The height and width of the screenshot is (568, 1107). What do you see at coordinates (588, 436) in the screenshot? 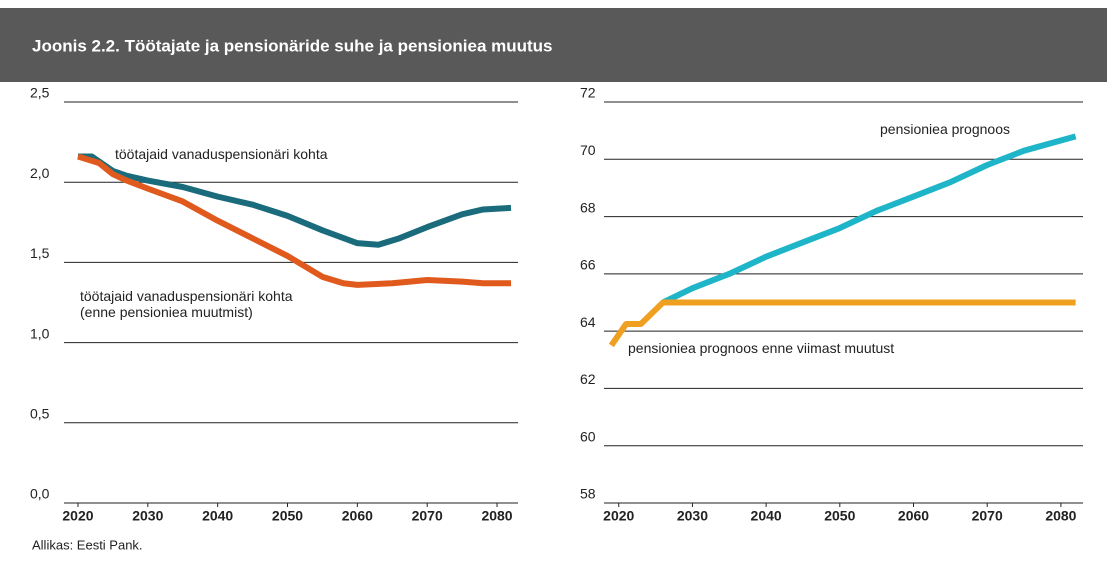
I see `y-tick-label: 60` at bounding box center [588, 436].